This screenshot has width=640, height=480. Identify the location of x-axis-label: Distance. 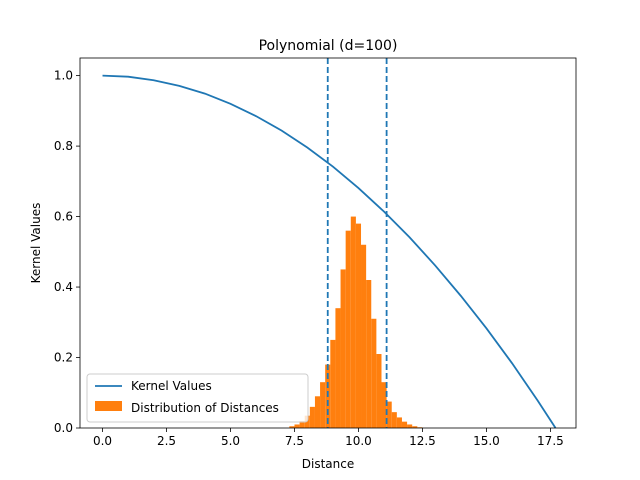
(328, 464).